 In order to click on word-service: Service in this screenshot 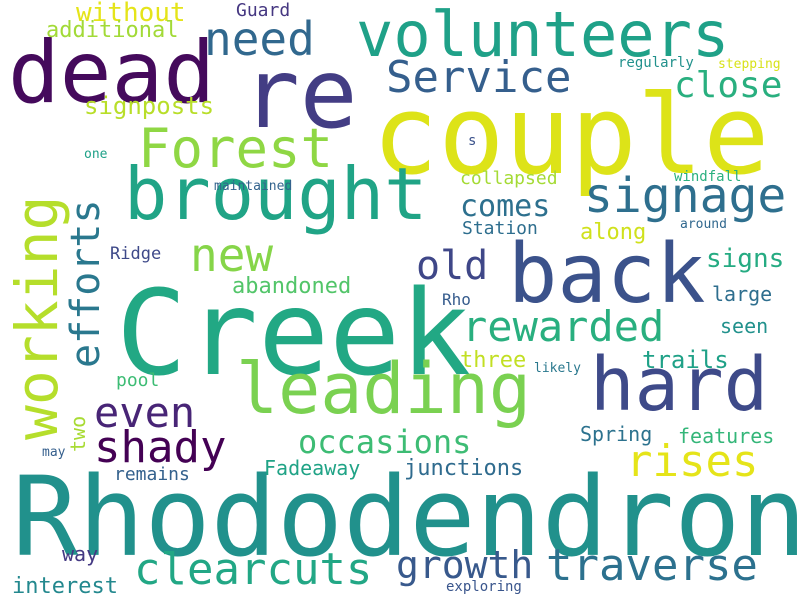, I will do `click(479, 77)`.